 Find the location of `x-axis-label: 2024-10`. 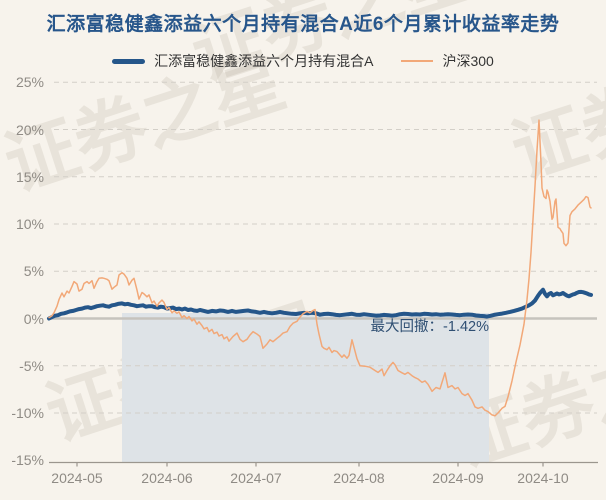

x-axis-label: 2024-10 is located at coordinates (543, 477).